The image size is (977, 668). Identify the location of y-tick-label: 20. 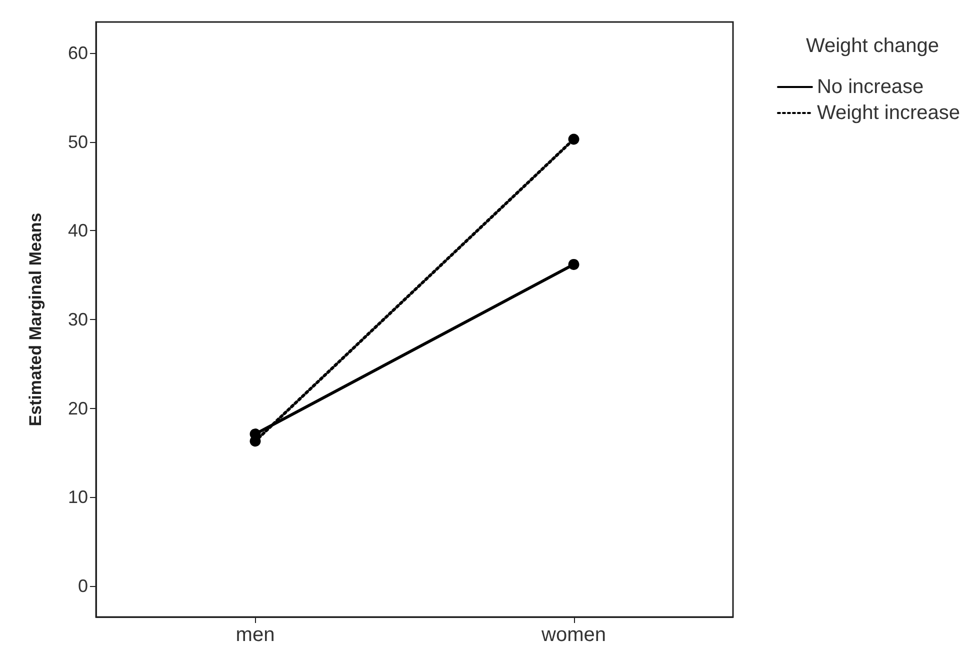
(78, 408).